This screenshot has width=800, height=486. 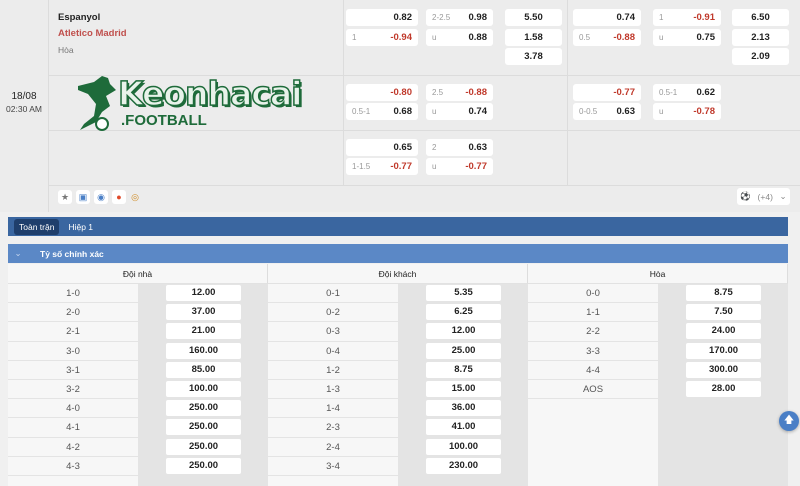 What do you see at coordinates (478, 37) in the screenshot?
I see `odds-value: 0.88` at bounding box center [478, 37].